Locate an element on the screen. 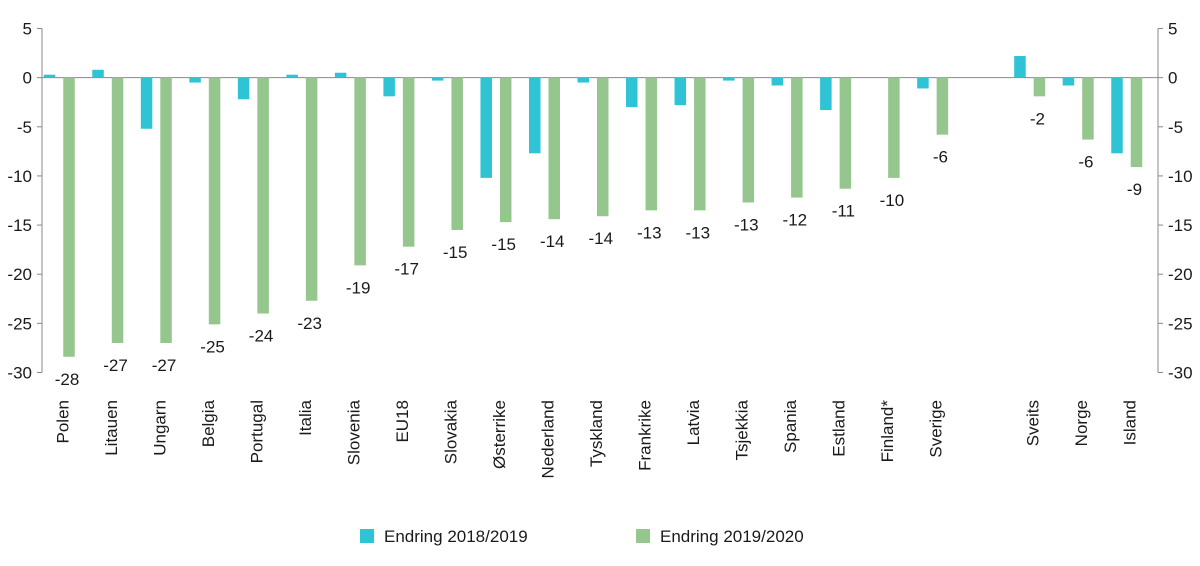 Image resolution: width=1200 pixels, height=566 pixels. category-label: Slovenia is located at coordinates (353, 432).